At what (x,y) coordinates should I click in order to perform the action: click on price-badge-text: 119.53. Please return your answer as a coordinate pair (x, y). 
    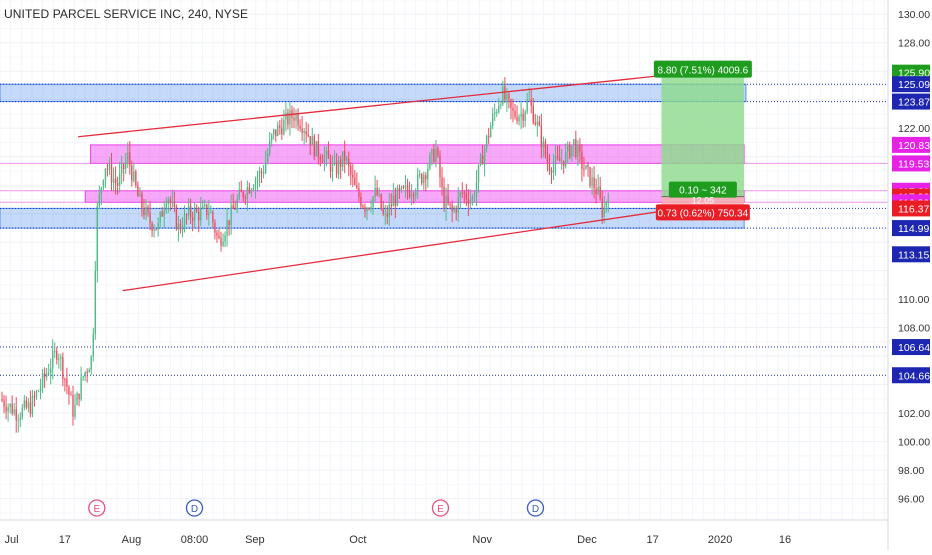
    Looking at the image, I should click on (913, 164).